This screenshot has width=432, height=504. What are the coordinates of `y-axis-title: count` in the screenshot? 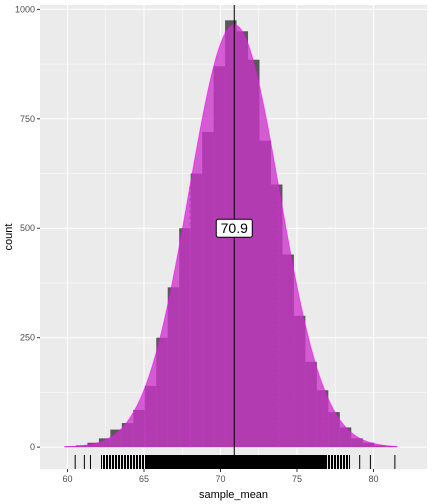 It's located at (9, 237).